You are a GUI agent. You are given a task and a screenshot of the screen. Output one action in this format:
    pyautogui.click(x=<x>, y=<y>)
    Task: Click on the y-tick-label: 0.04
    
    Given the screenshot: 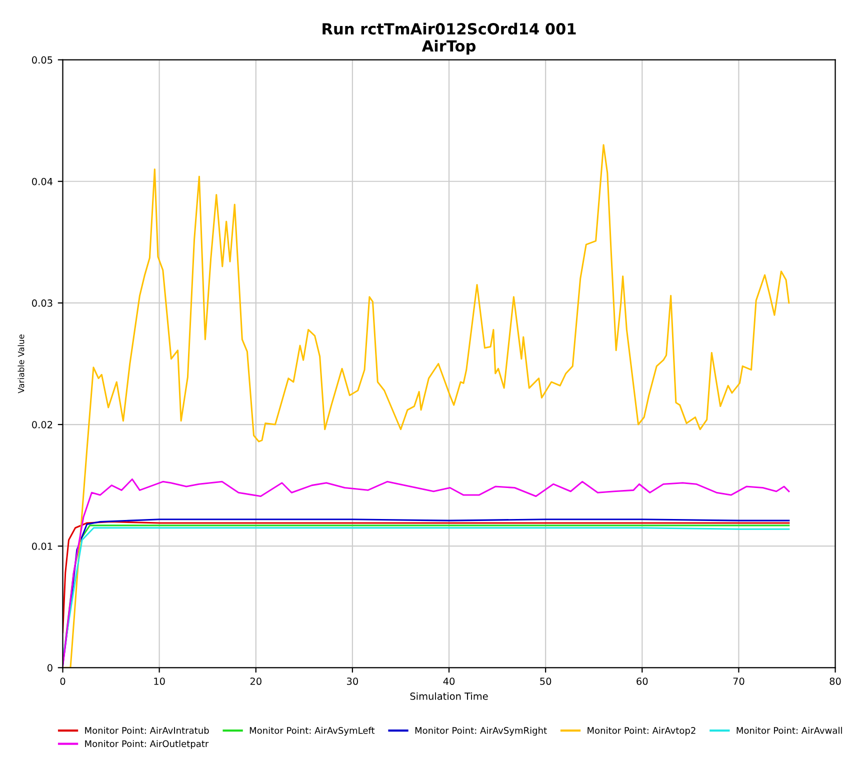 What is the action you would take?
    pyautogui.click(x=42, y=182)
    